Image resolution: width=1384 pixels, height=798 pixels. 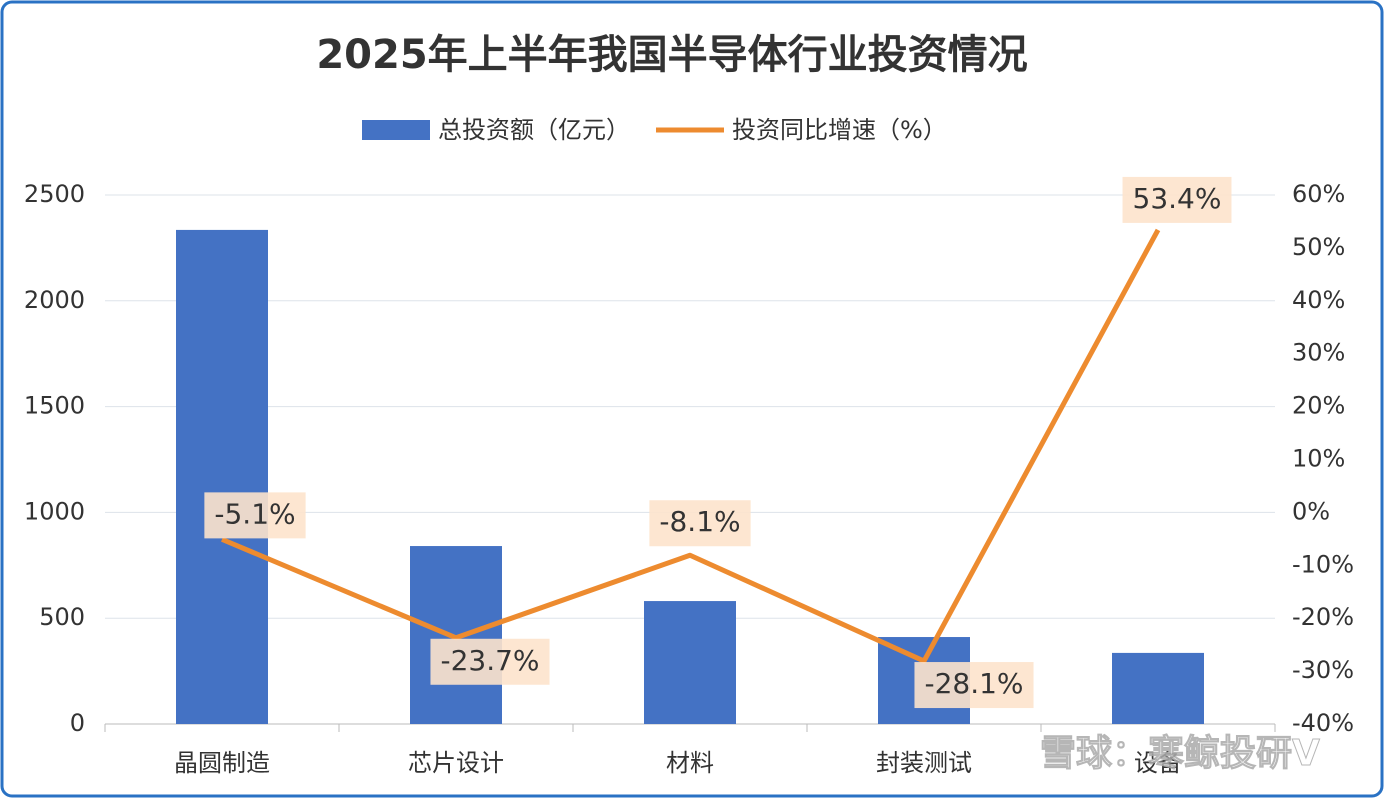 I want to click on chart-title: 2025年上半年我国半导体行业投资情况, so click(x=671, y=55).